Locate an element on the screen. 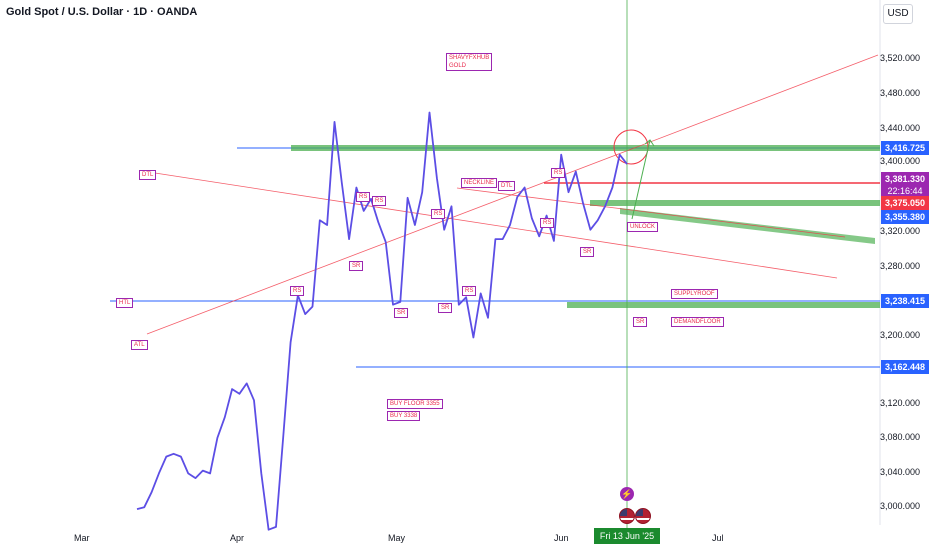 This screenshot has height=550, width=932. price-tag-3238: 3,238.415 is located at coordinates (905, 301).